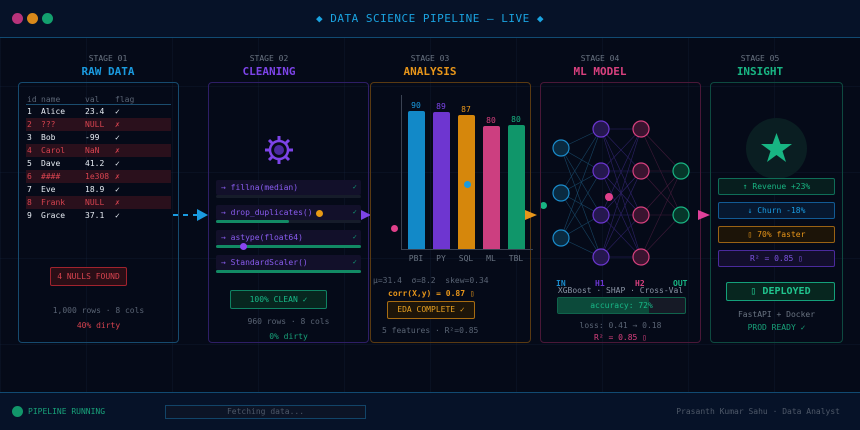 This screenshot has height=430, width=860. Describe the element at coordinates (17, 18) in the screenshot. I see `close-button` at that location.